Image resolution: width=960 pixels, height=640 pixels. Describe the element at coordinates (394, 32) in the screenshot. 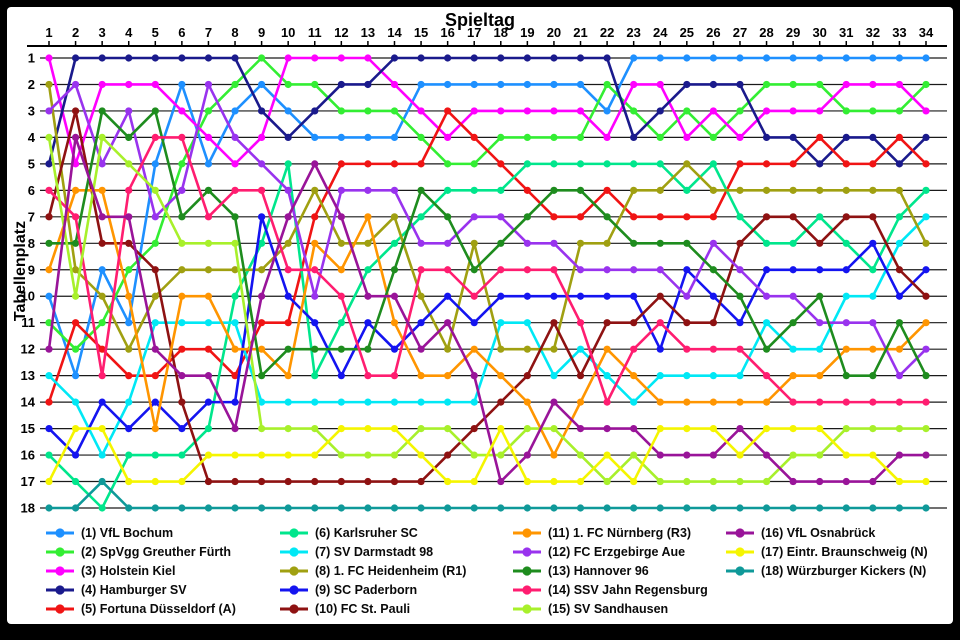

I see `x-tick-label: 14` at that location.